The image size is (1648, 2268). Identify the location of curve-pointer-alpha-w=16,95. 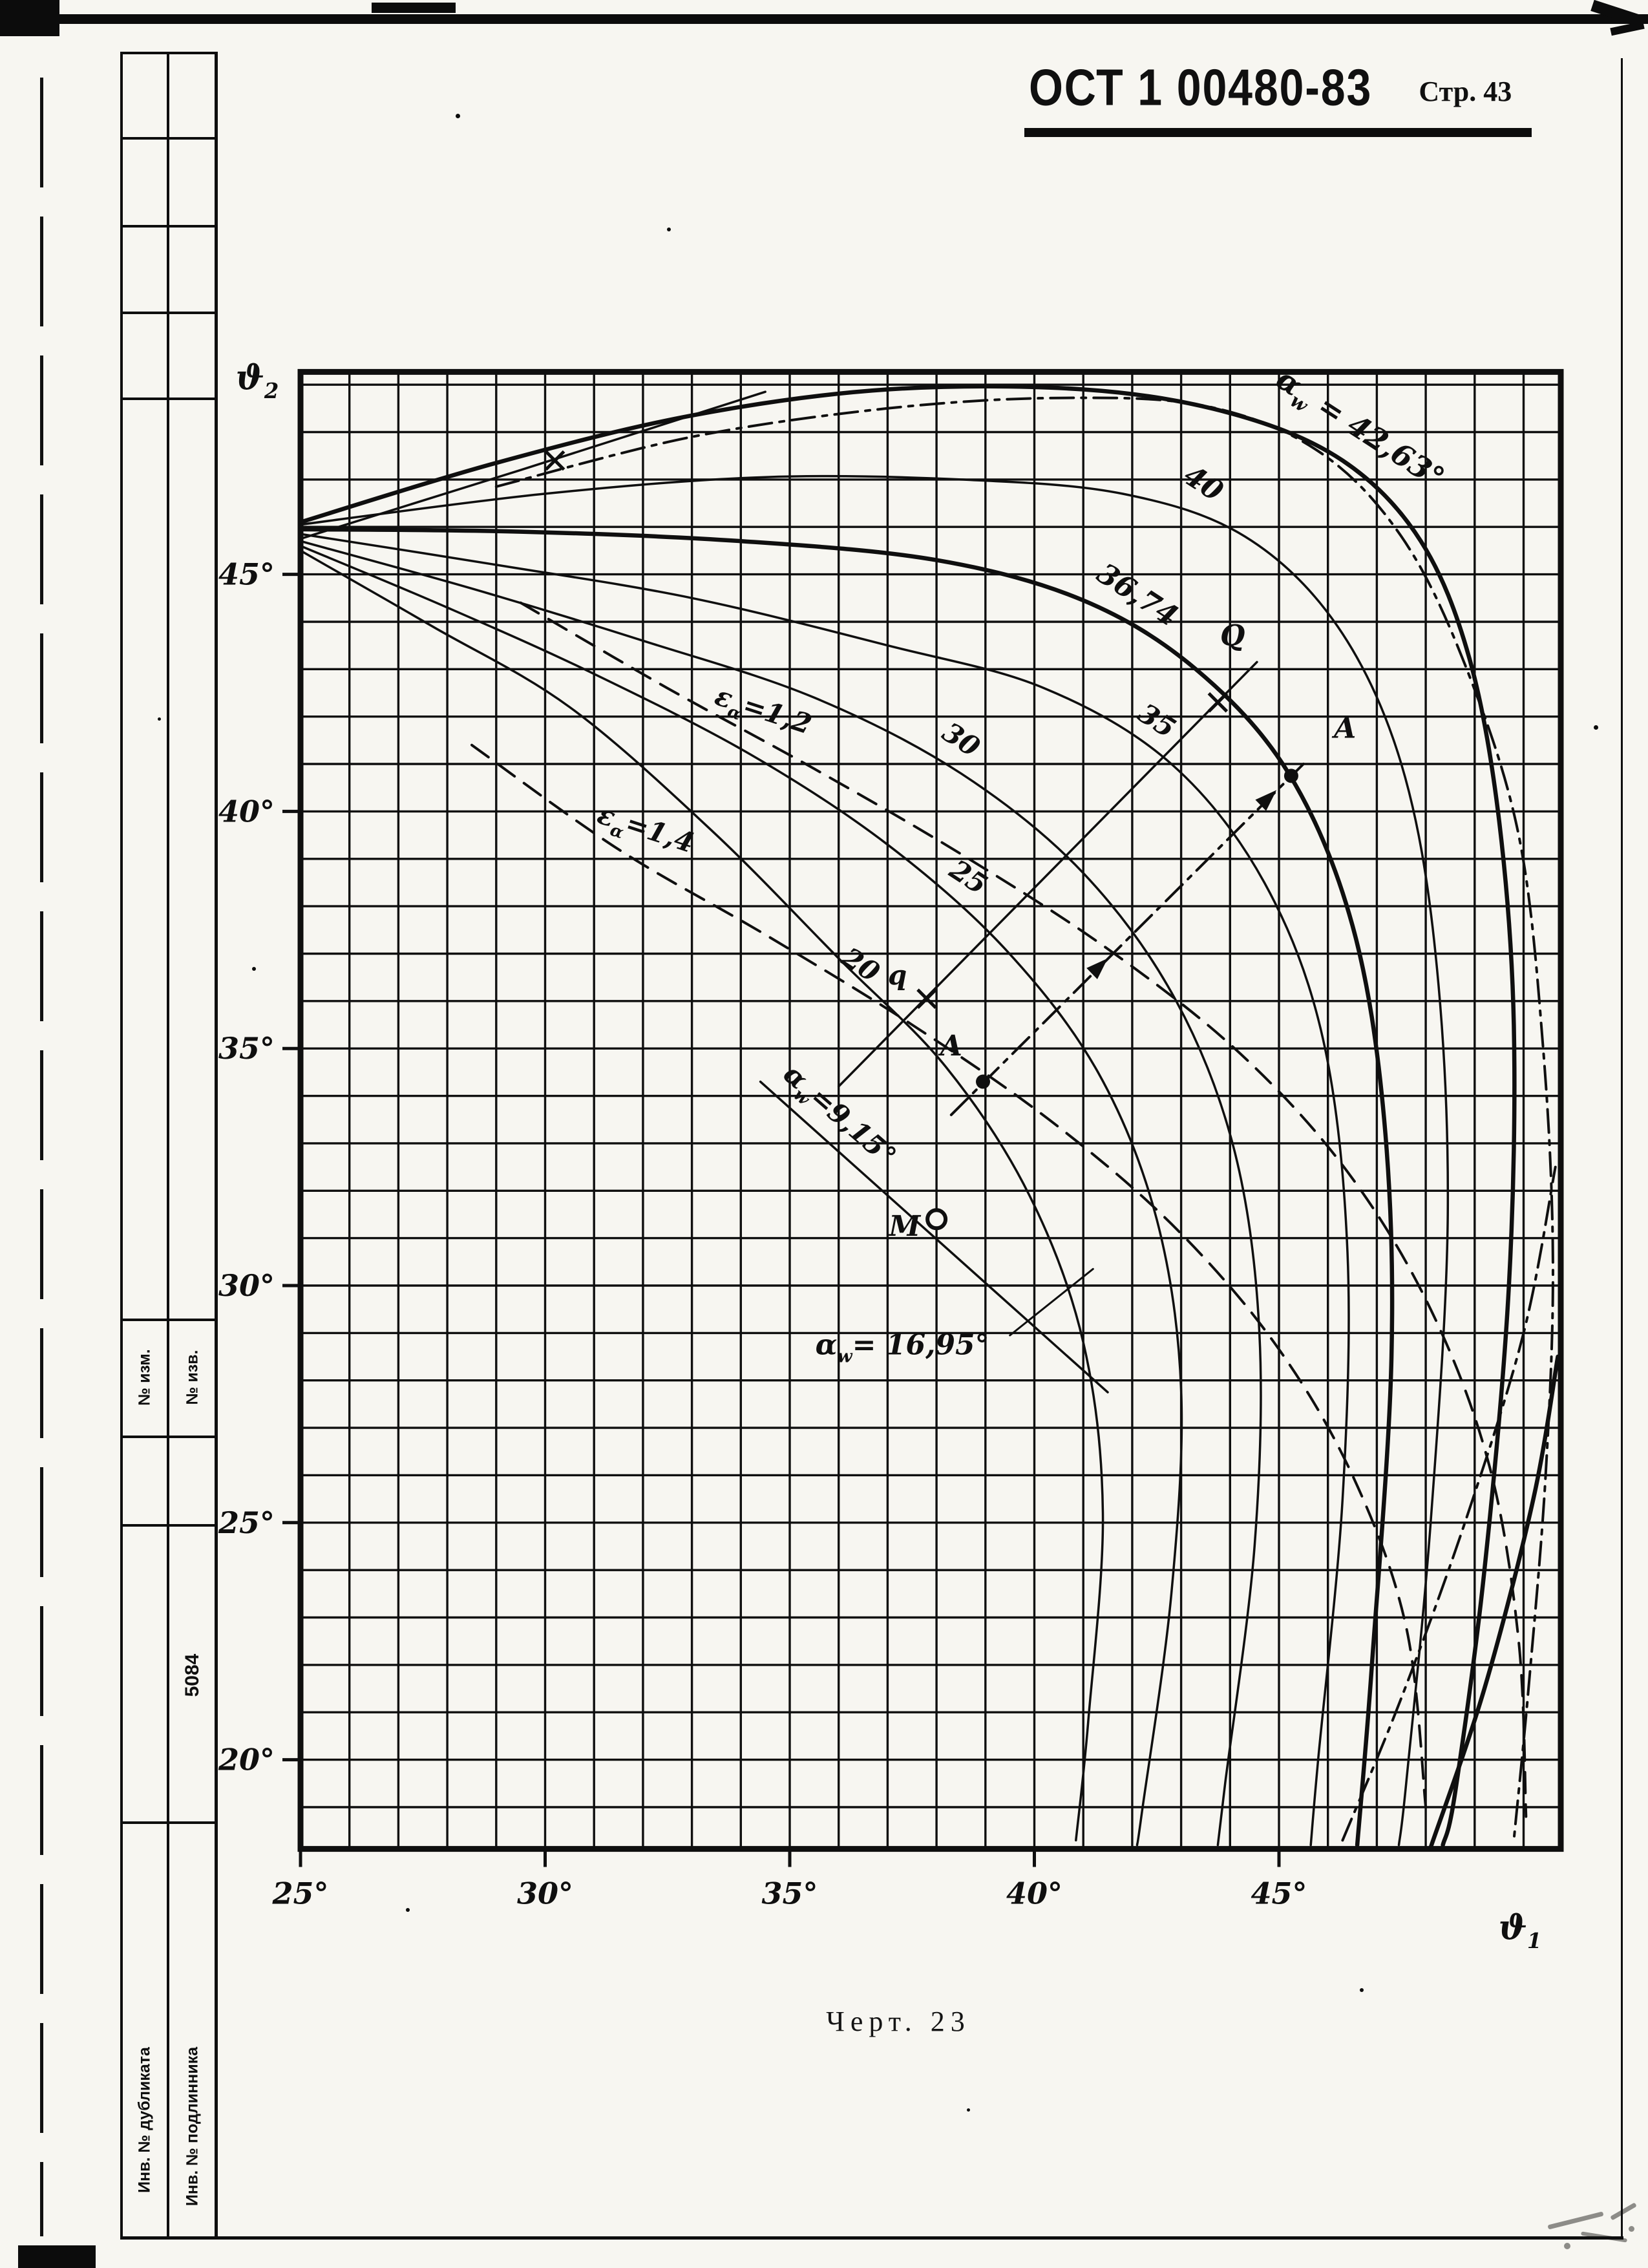
(1051, 1302).